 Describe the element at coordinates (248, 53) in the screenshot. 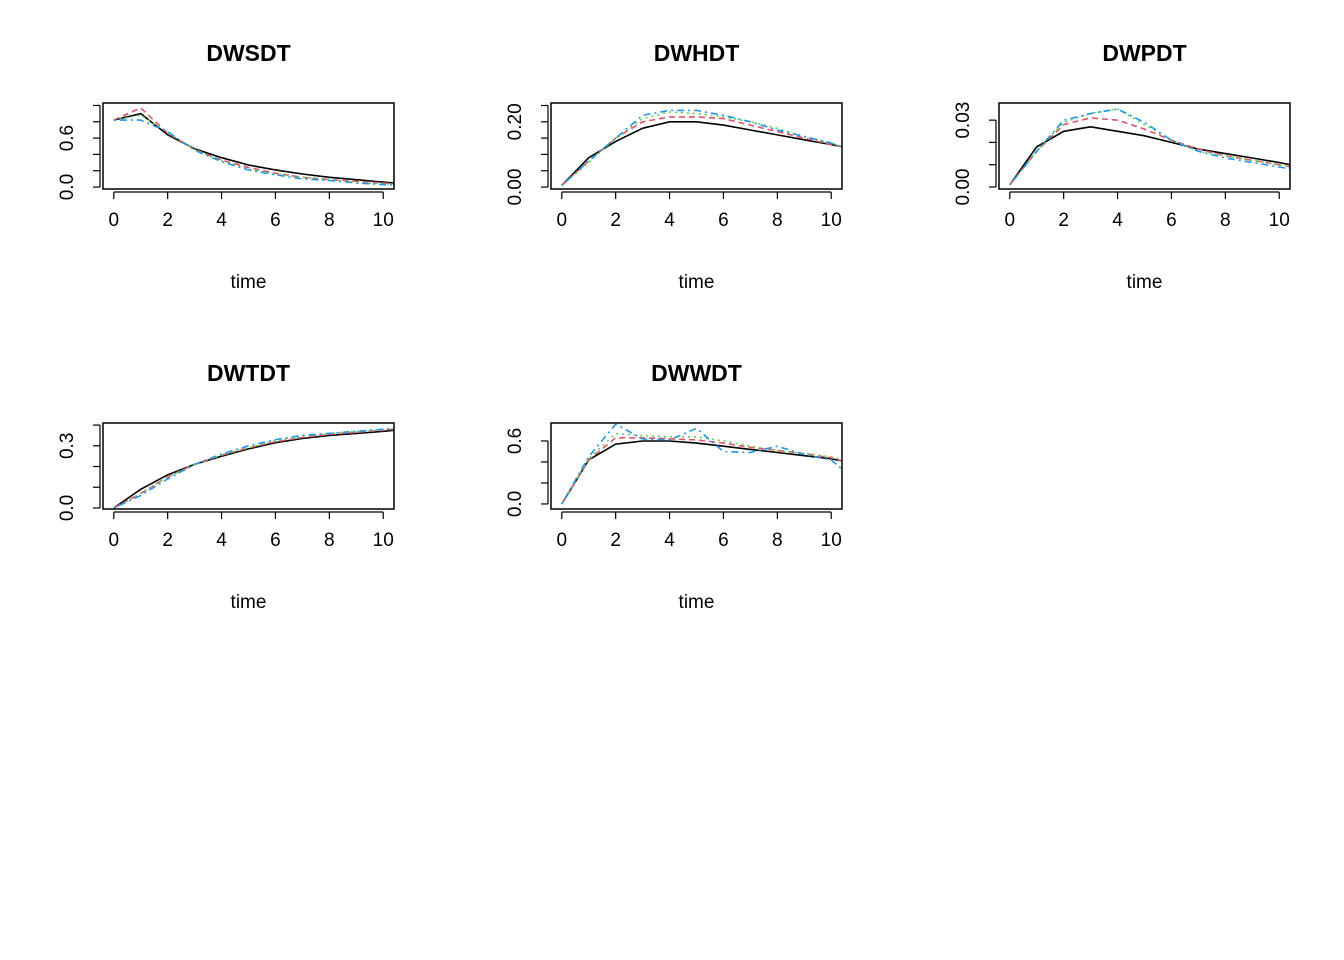

I see `panel-title: DWSDT` at that location.